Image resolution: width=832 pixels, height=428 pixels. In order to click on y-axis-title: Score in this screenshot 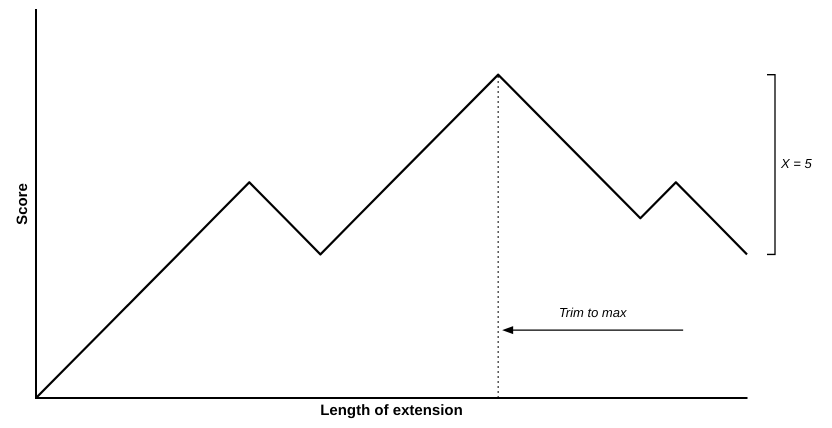, I will do `click(23, 204)`.